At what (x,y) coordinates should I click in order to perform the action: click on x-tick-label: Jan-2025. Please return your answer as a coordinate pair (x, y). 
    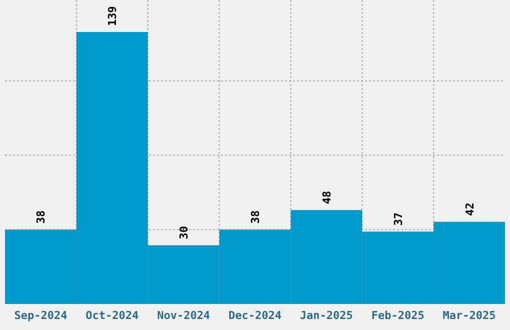
    Looking at the image, I should click on (326, 315).